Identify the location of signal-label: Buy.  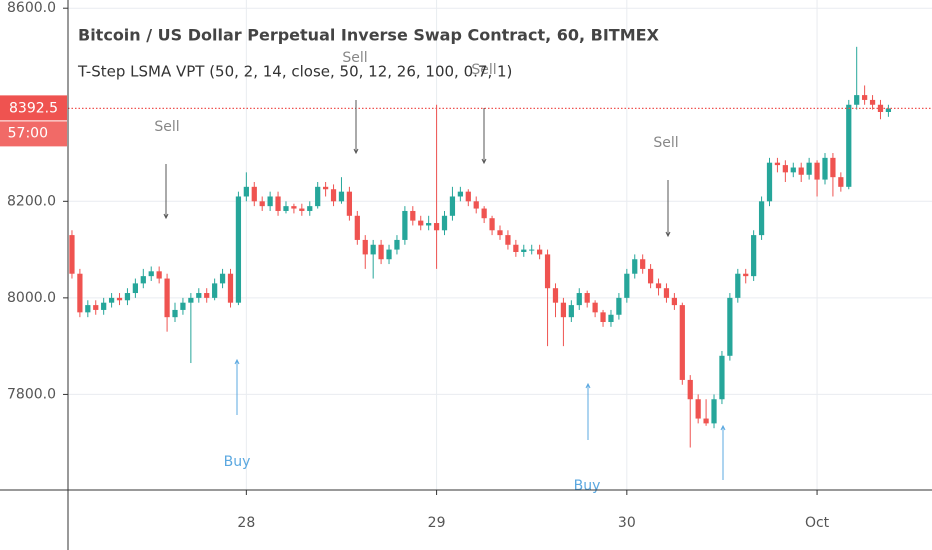
(237, 462).